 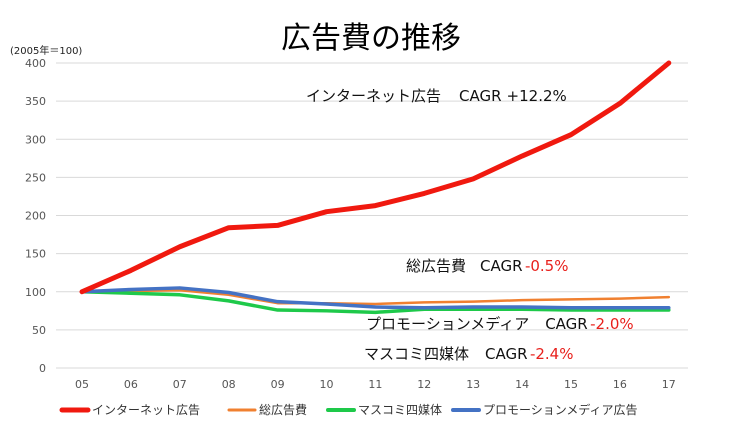 I want to click on annotation-mass-label: マスコミ四媒体, so click(x=416, y=354).